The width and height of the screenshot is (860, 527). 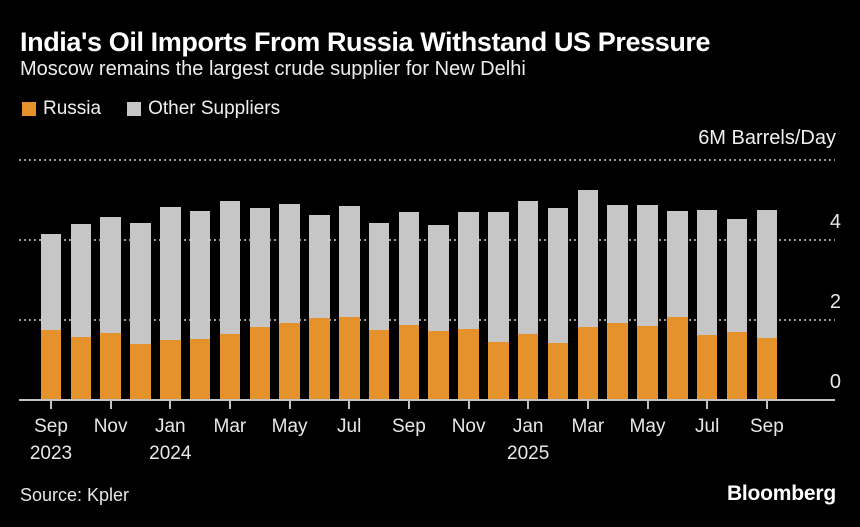 What do you see at coordinates (781, 493) in the screenshot?
I see `bloomberg-logo: Bloomberg` at bounding box center [781, 493].